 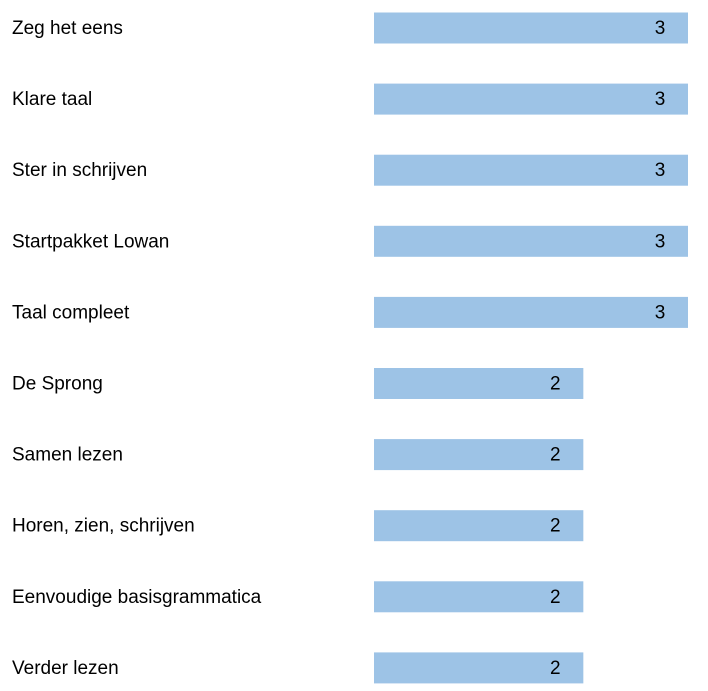 I want to click on category-label: Taal compleet, so click(x=71, y=312).